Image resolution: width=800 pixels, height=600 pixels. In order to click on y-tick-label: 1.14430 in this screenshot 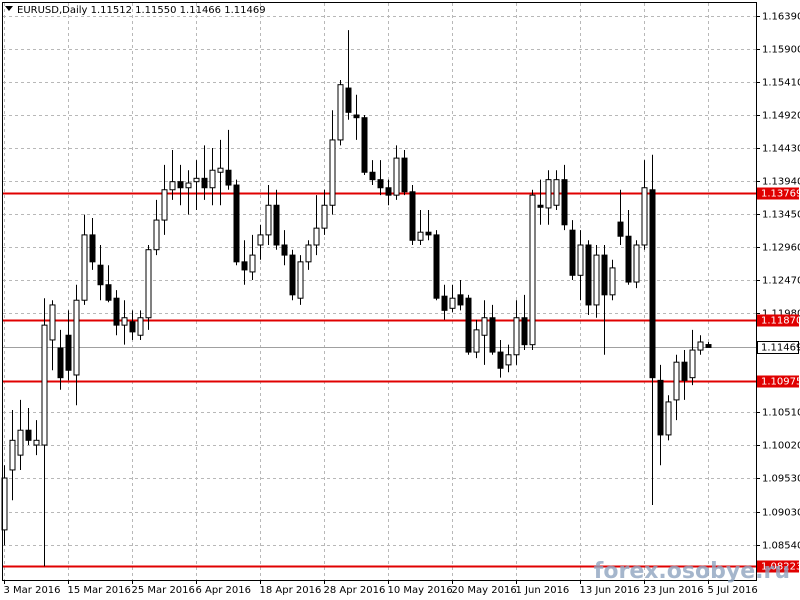, I will do `click(781, 149)`.